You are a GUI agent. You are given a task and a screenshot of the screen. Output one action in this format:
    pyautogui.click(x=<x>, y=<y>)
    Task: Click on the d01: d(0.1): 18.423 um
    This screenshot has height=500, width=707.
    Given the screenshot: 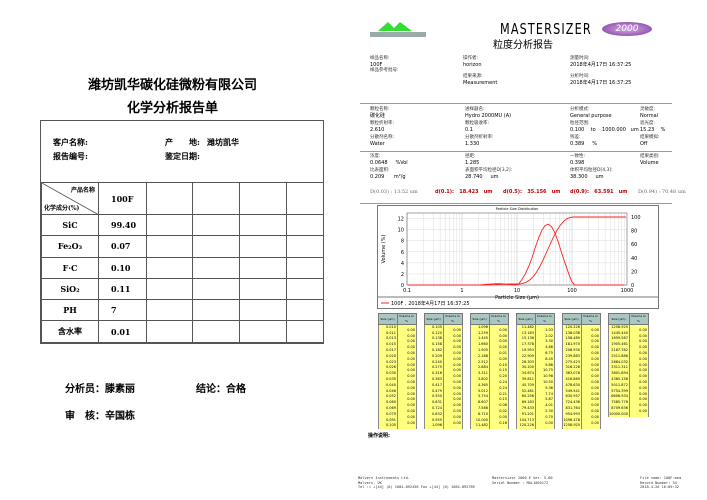 What is the action you would take?
    pyautogui.click(x=464, y=192)
    